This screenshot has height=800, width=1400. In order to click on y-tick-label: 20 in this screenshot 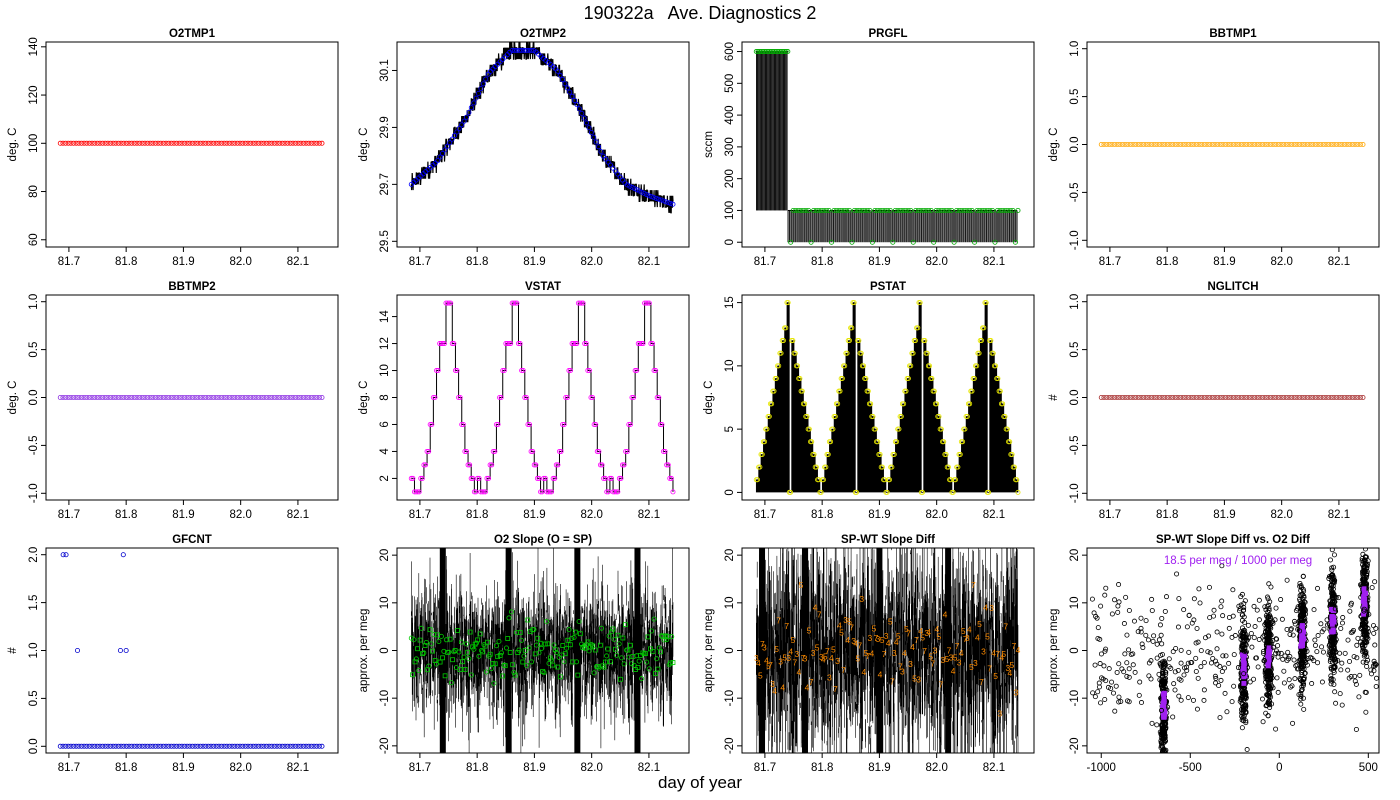, I will do `click(385, 555)`.